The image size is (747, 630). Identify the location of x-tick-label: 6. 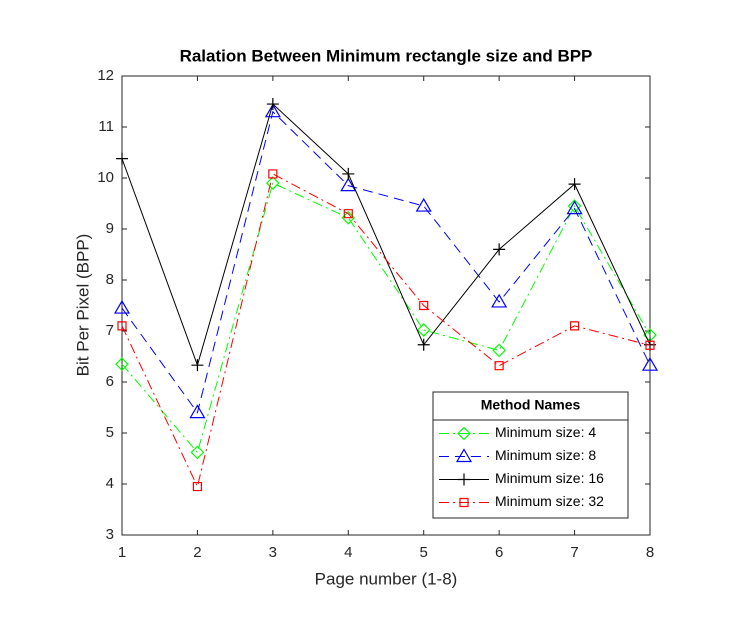
(499, 552).